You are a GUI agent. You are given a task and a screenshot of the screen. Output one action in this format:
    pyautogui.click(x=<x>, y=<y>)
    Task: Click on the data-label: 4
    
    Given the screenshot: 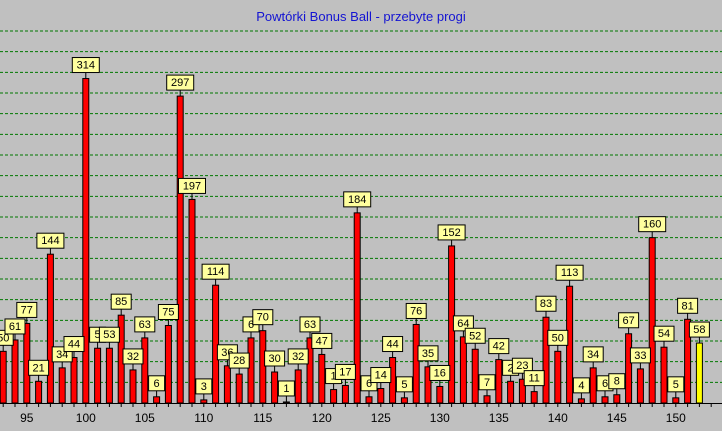 What is the action you would take?
    pyautogui.click(x=581, y=386)
    